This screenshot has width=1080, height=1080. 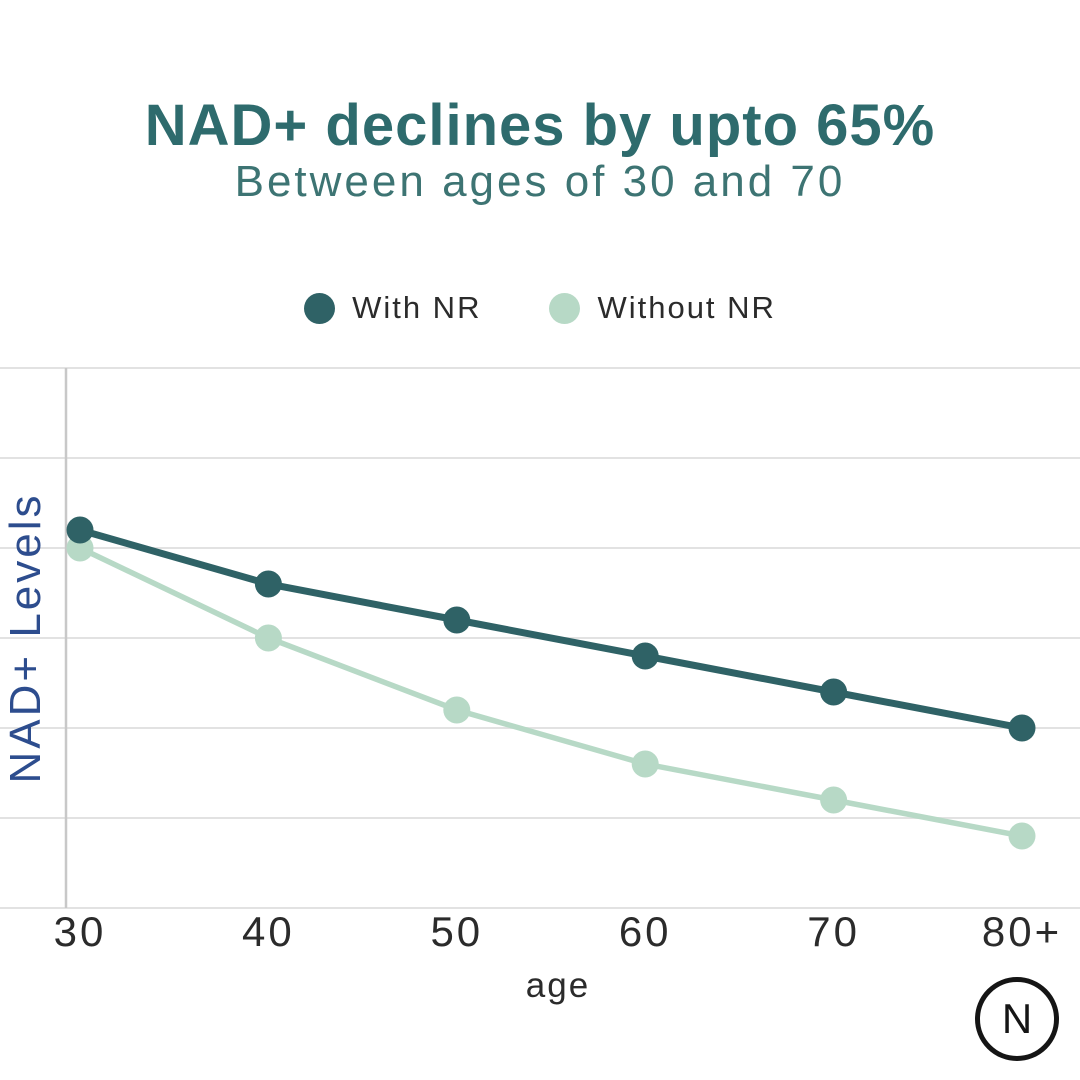 I want to click on legend-label-without-nr: Without NR, so click(x=686, y=307).